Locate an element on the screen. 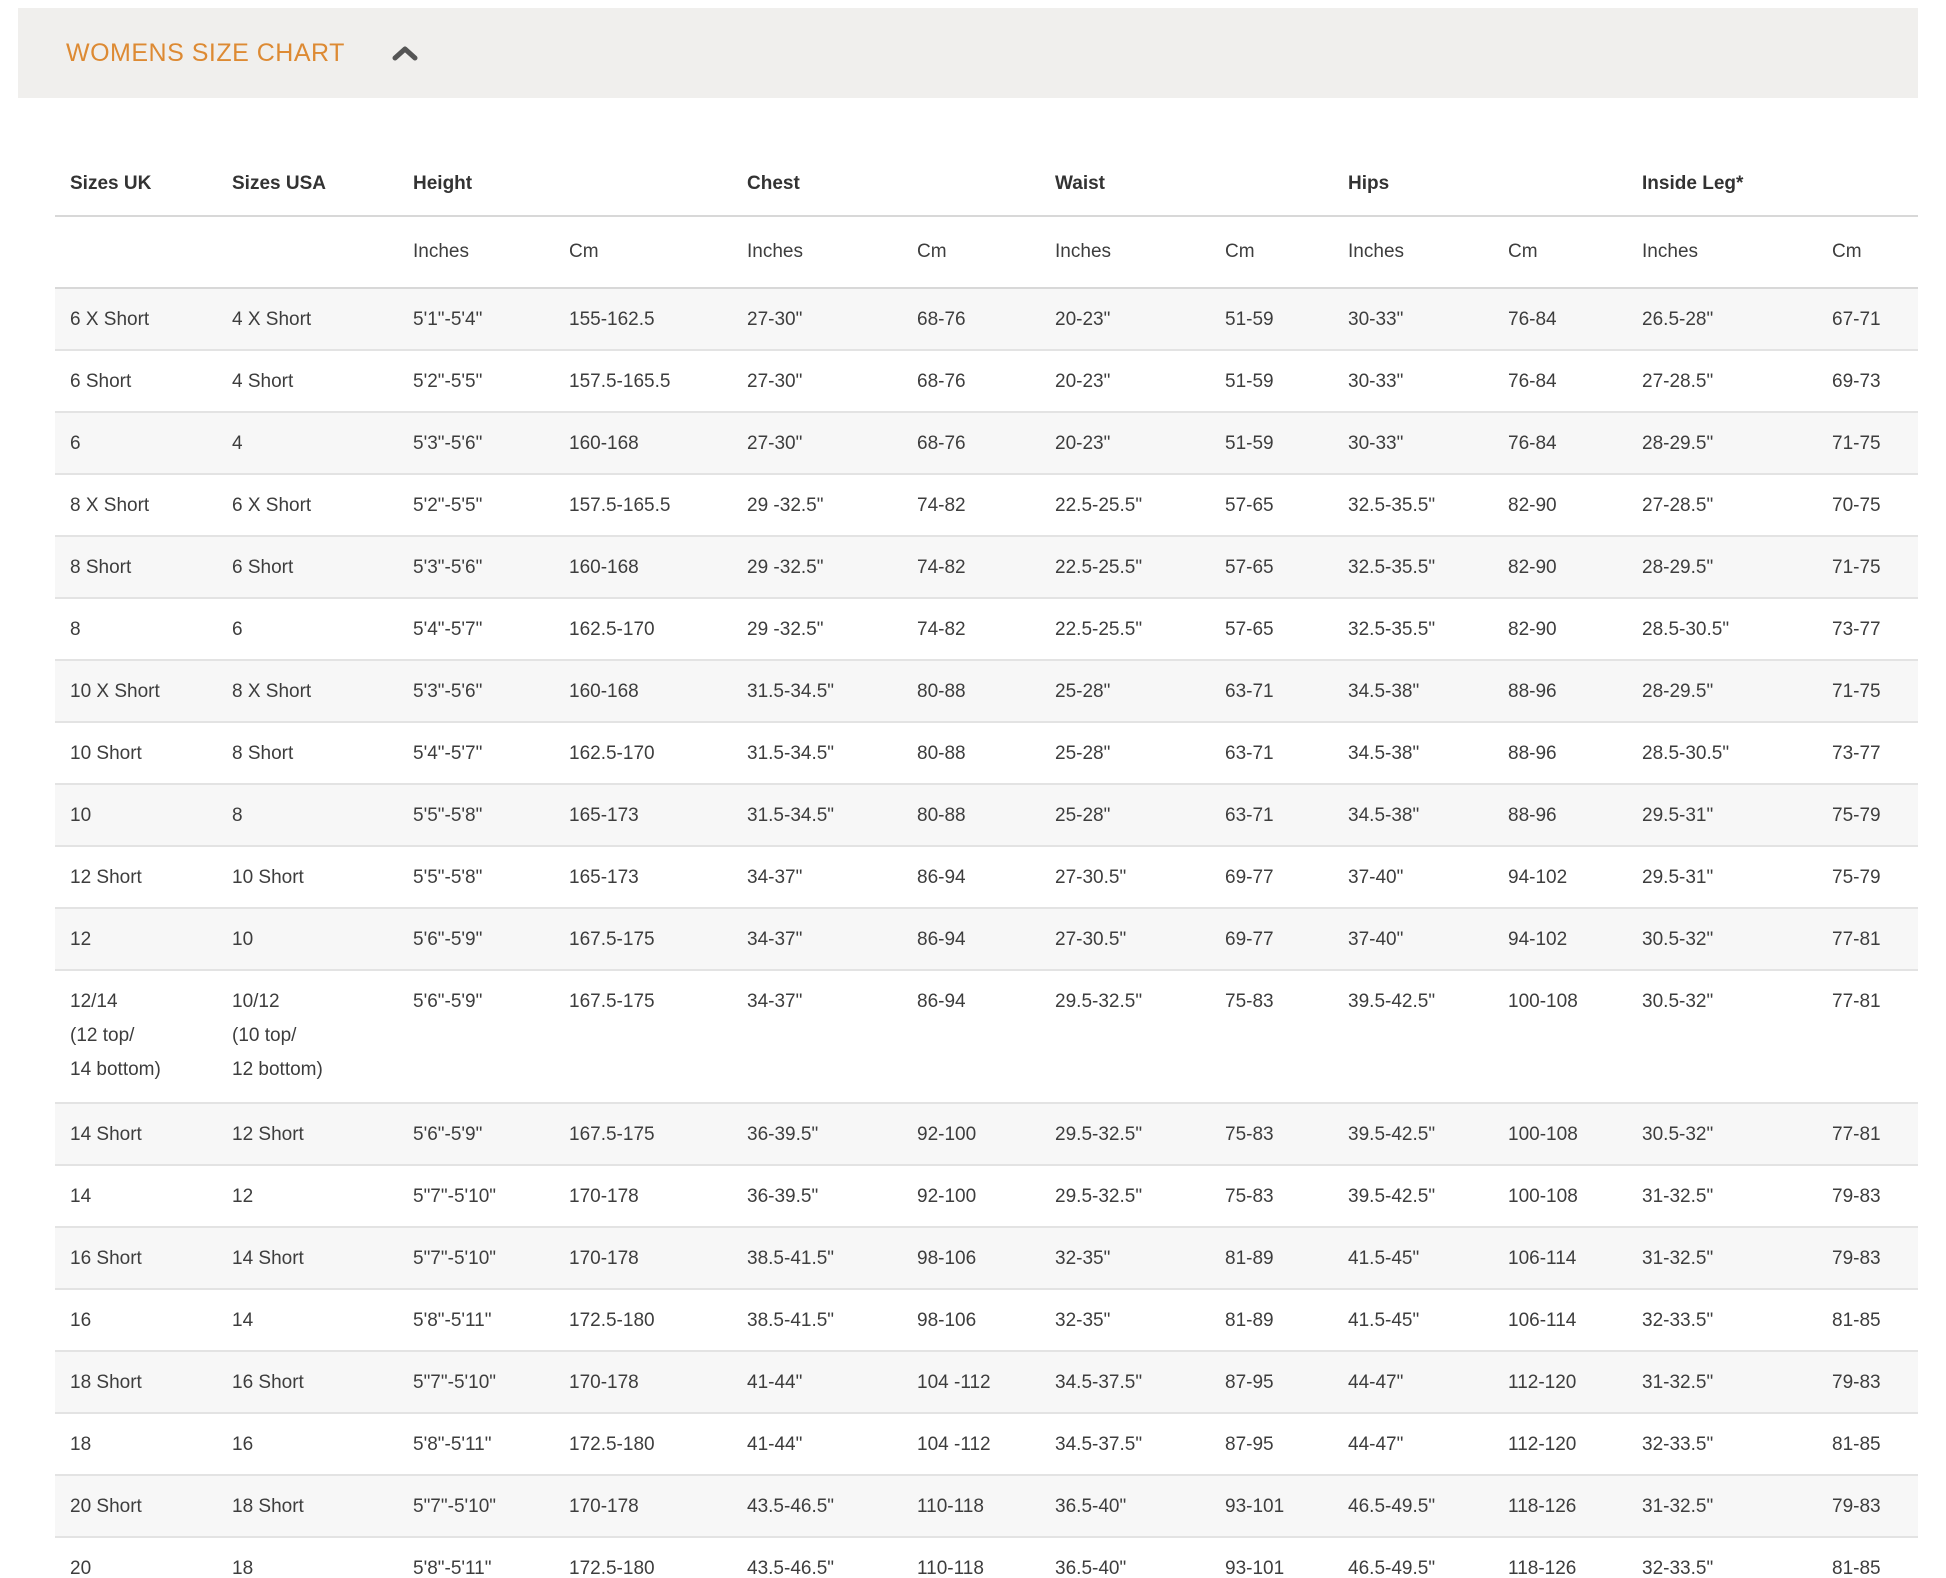  cell: 87-95 is located at coordinates (1249, 1444).